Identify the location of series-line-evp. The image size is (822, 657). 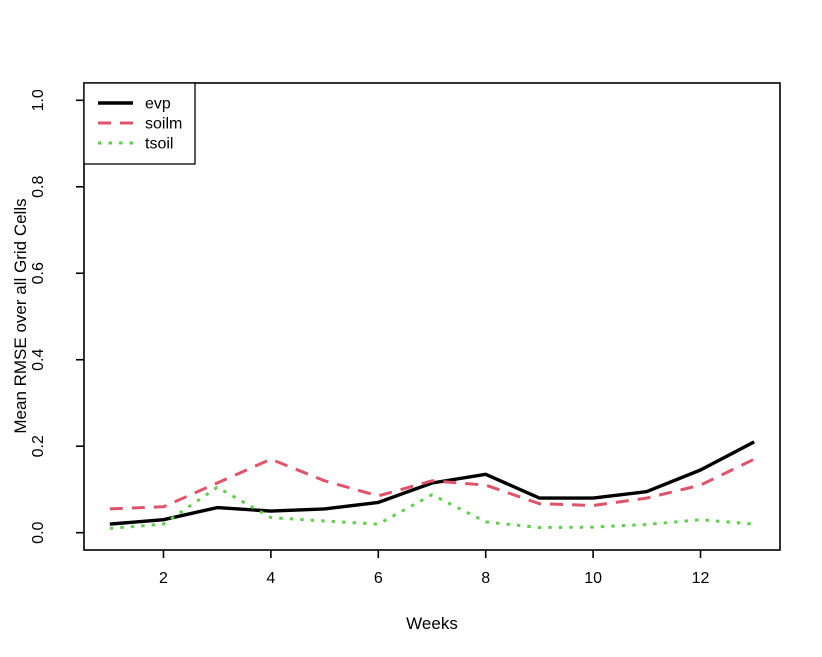
(432, 483).